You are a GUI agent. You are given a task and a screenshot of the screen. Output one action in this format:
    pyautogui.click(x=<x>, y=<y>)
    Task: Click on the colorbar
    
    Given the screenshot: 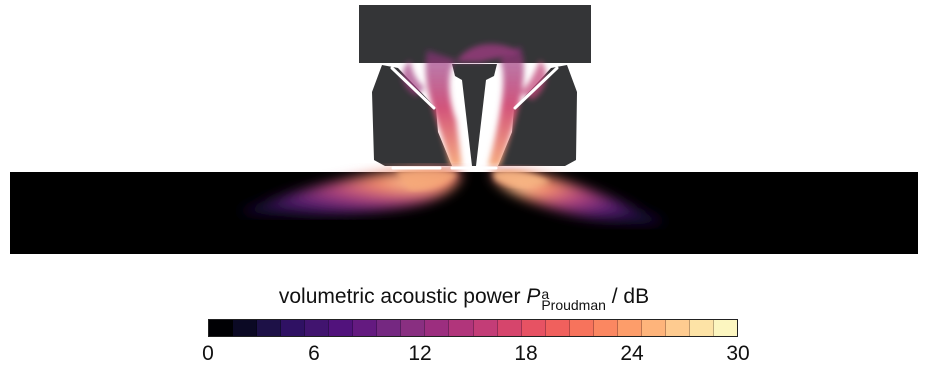 What is the action you would take?
    pyautogui.click(x=473, y=328)
    